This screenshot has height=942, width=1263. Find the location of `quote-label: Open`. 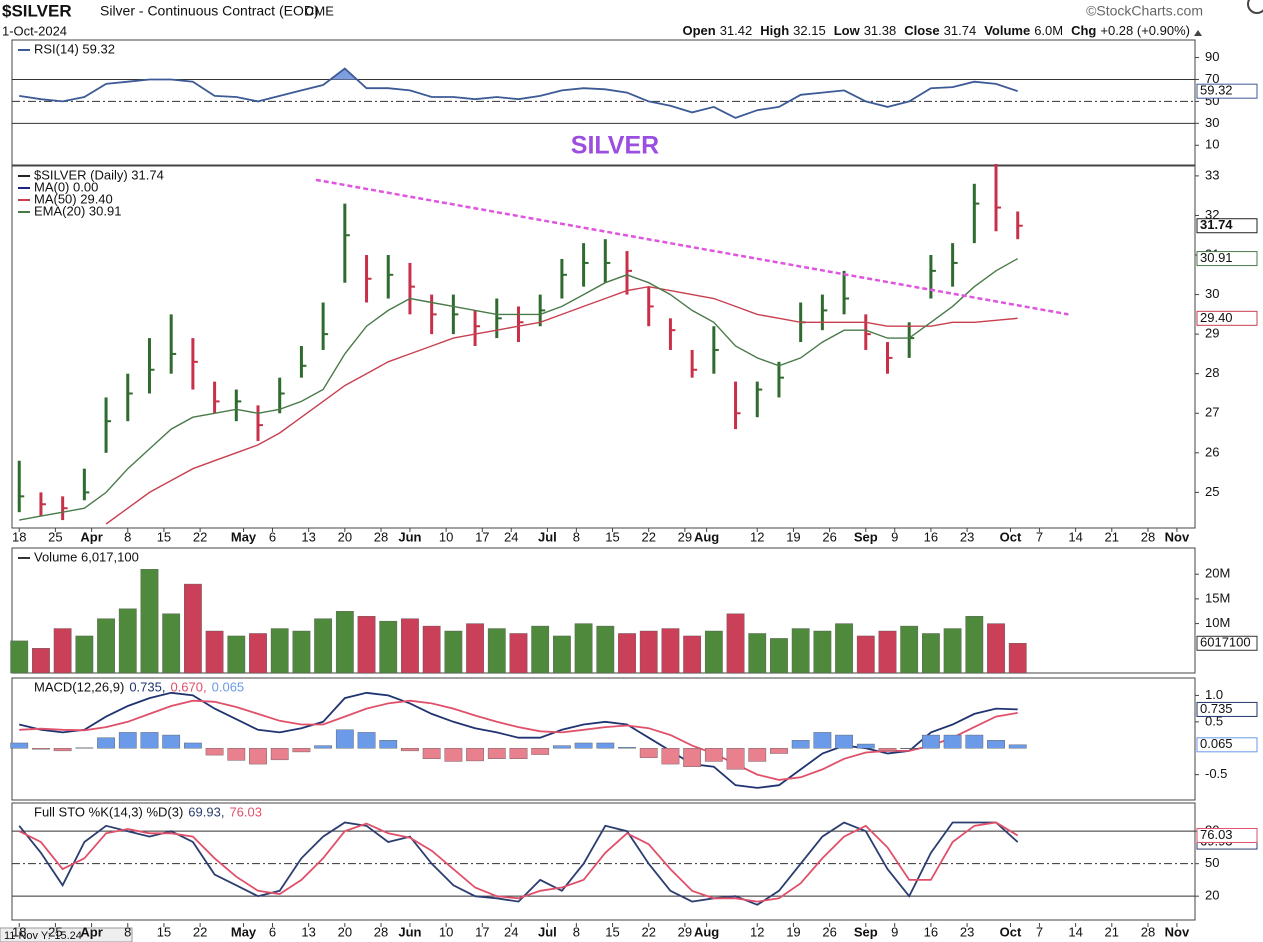

quote-label: Open is located at coordinates (698, 30).